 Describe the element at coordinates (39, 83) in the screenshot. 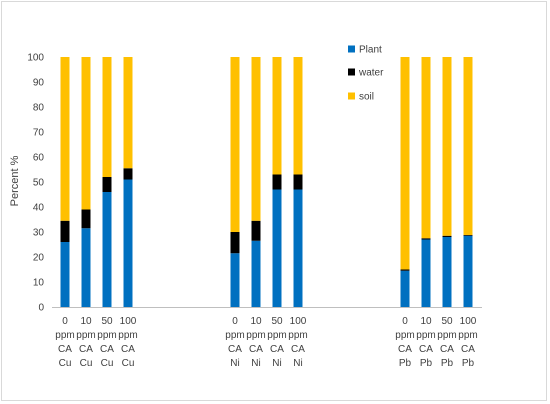

I see `y-tick-label: 90` at that location.